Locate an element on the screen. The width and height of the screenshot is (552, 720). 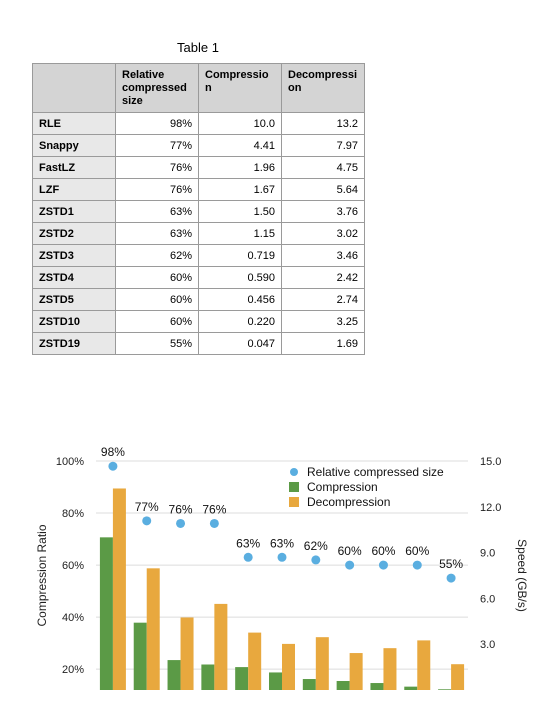
row-name: ZSTD2 is located at coordinates (74, 233).